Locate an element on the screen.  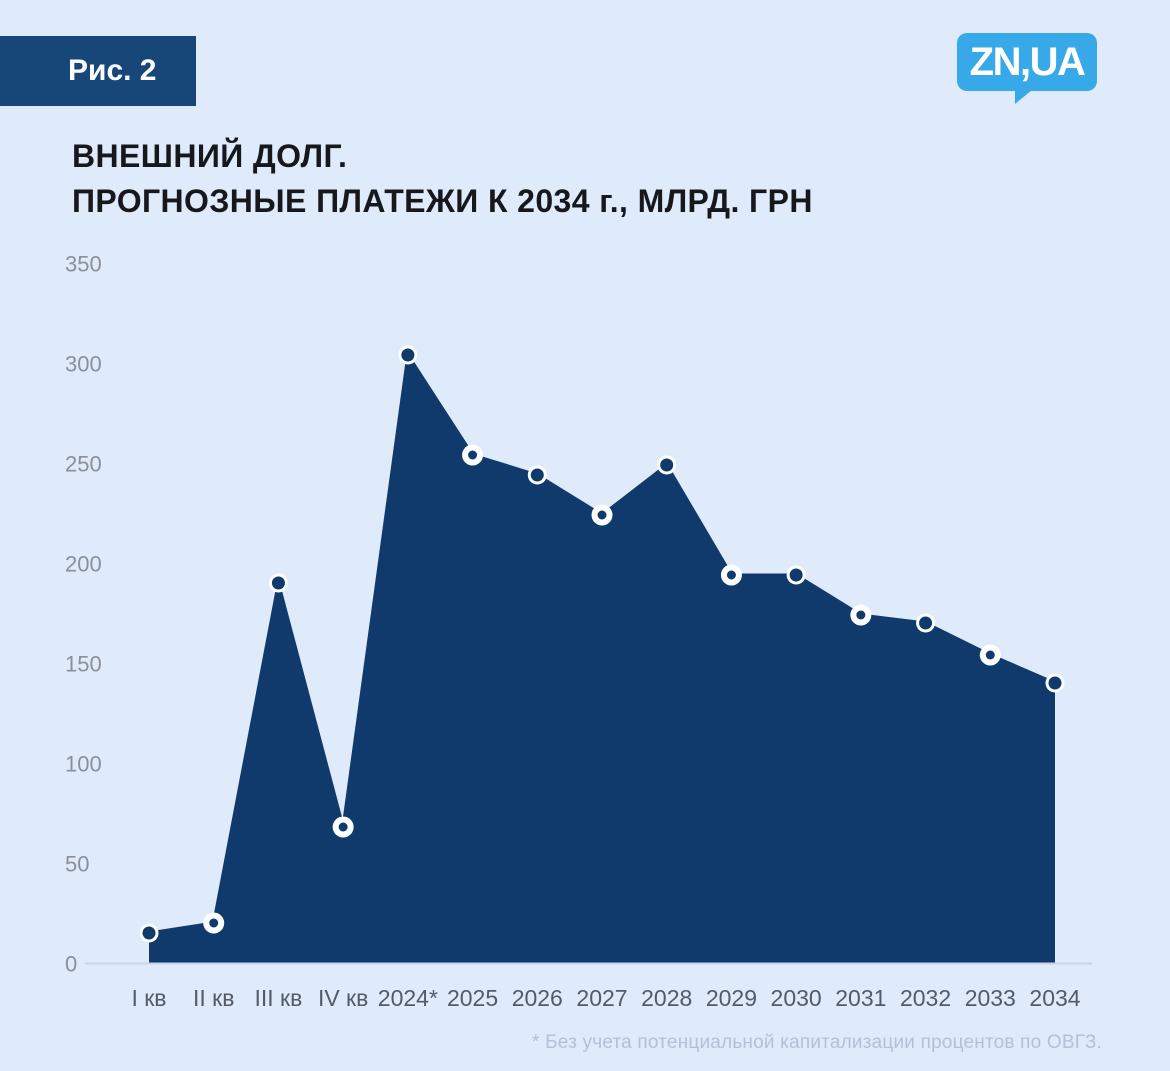
znua-logo: ZN,UA is located at coordinates (1027, 68).